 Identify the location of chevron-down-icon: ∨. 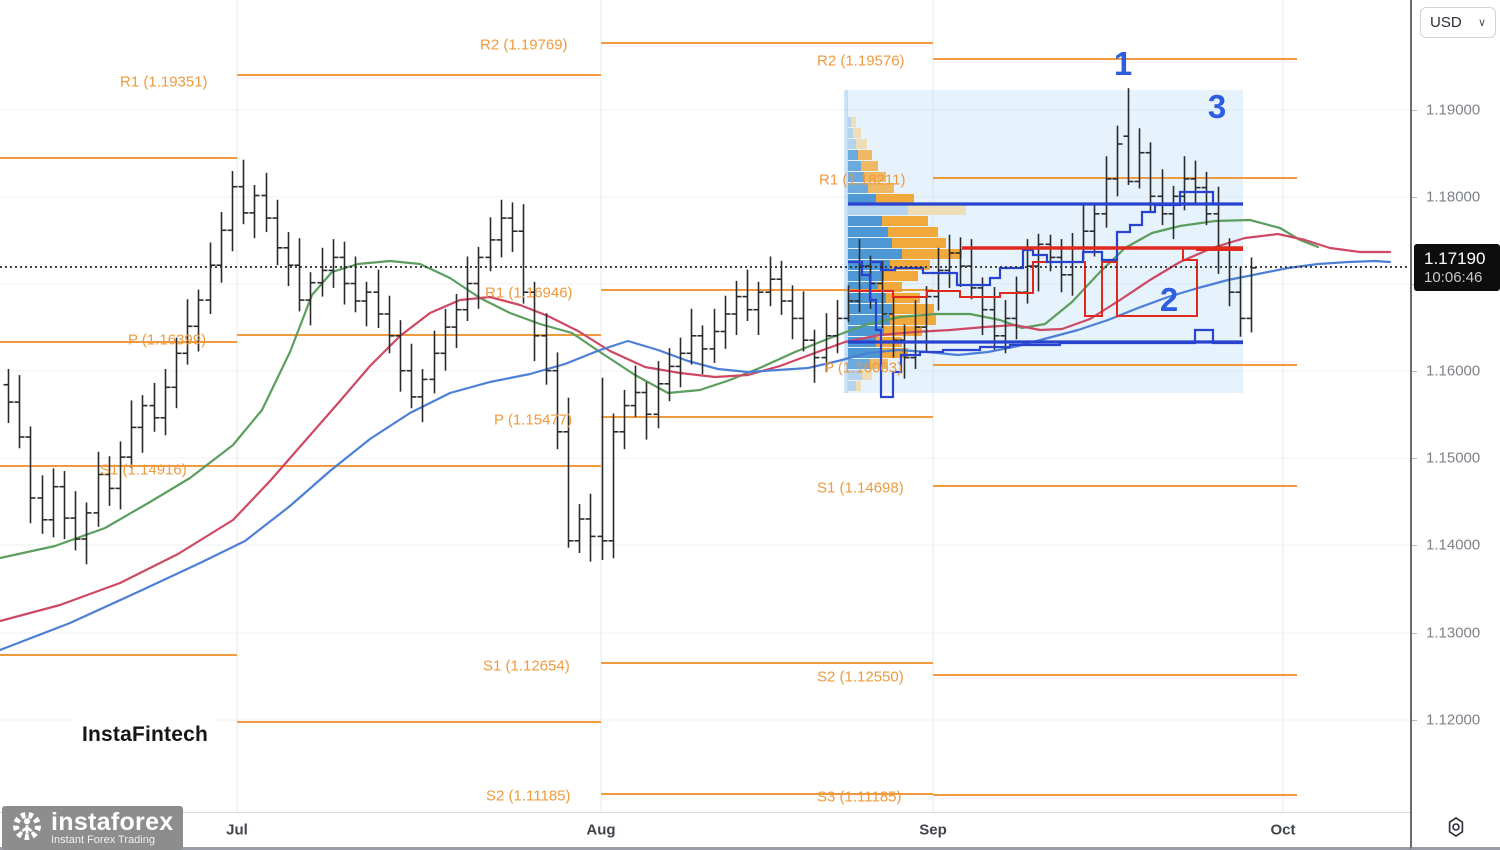
(1481, 23).